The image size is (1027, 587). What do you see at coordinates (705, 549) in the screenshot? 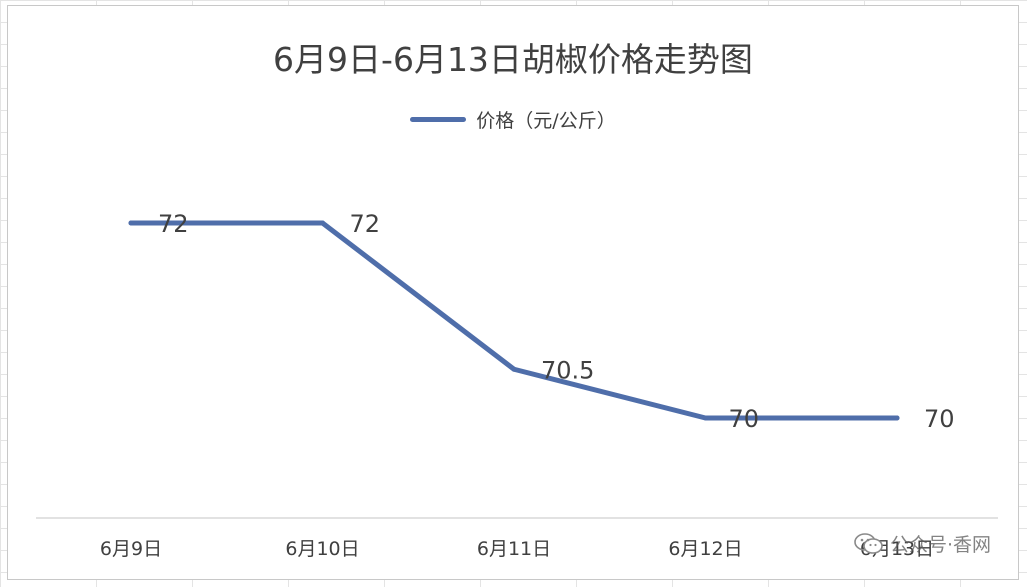
I see `x-tick-label: 6月12日` at bounding box center [705, 549].